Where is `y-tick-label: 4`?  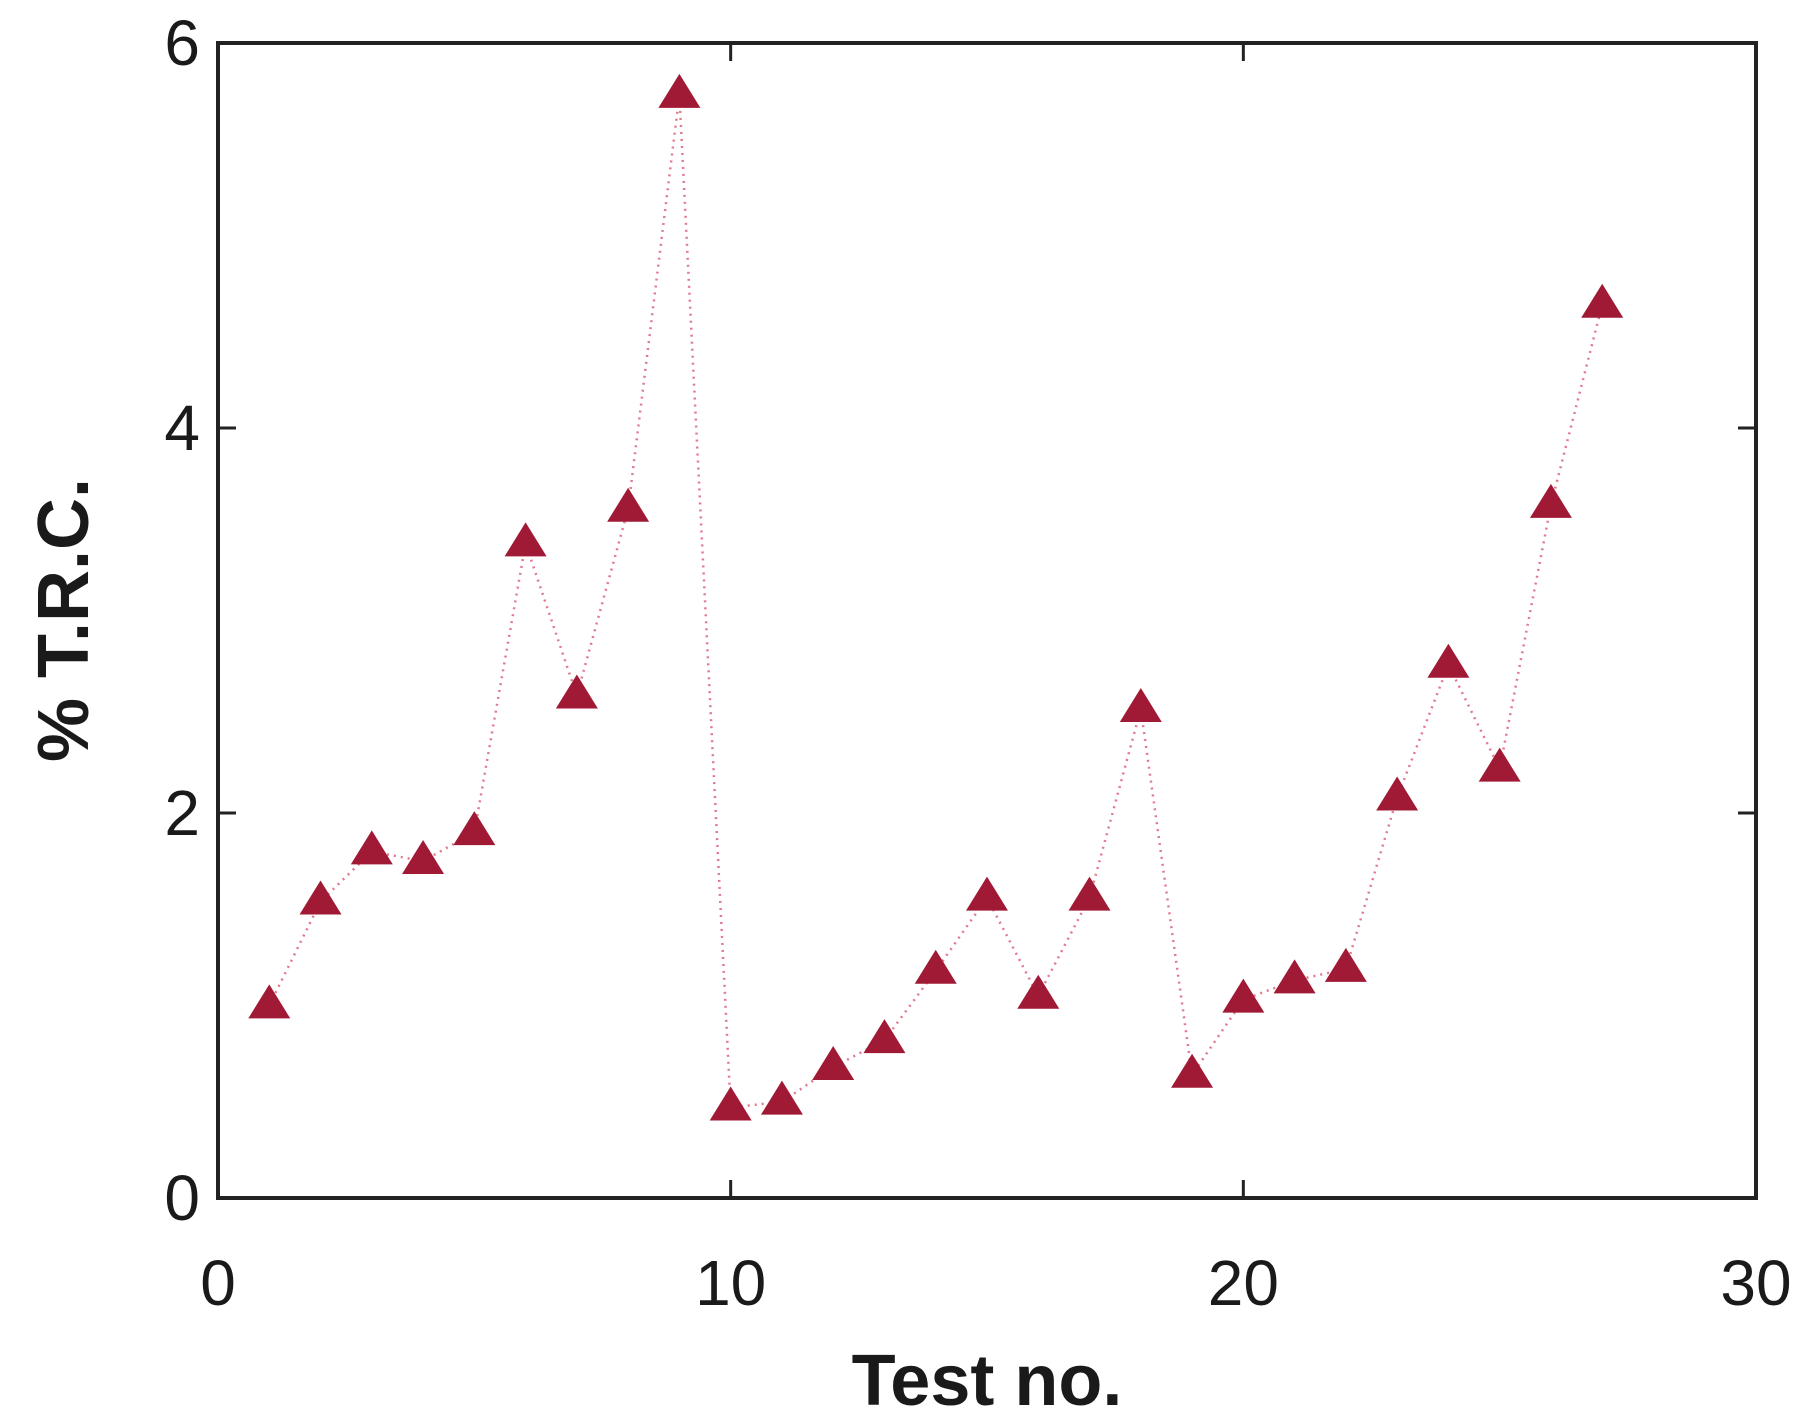 y-tick-label: 4 is located at coordinates (182, 428).